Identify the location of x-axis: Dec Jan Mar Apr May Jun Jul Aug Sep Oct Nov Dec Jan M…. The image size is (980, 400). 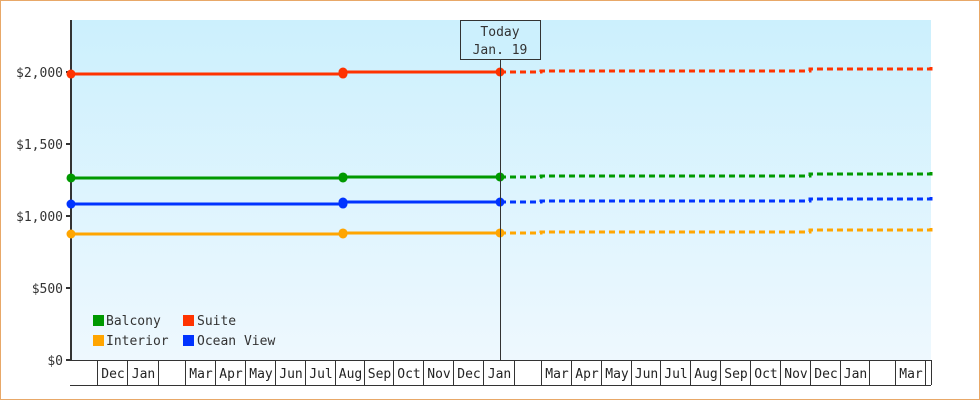
(501, 373).